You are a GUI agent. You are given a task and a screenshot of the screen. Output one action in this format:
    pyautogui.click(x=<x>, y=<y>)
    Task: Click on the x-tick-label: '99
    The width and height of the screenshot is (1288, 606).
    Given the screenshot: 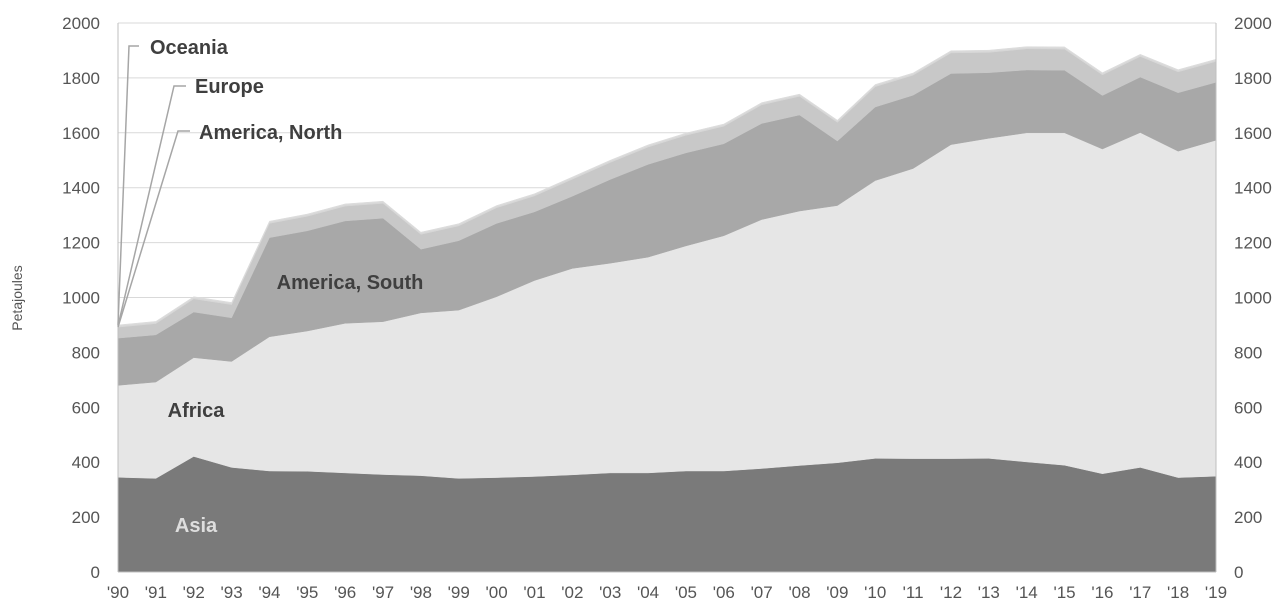 What is the action you would take?
    pyautogui.click(x=459, y=592)
    